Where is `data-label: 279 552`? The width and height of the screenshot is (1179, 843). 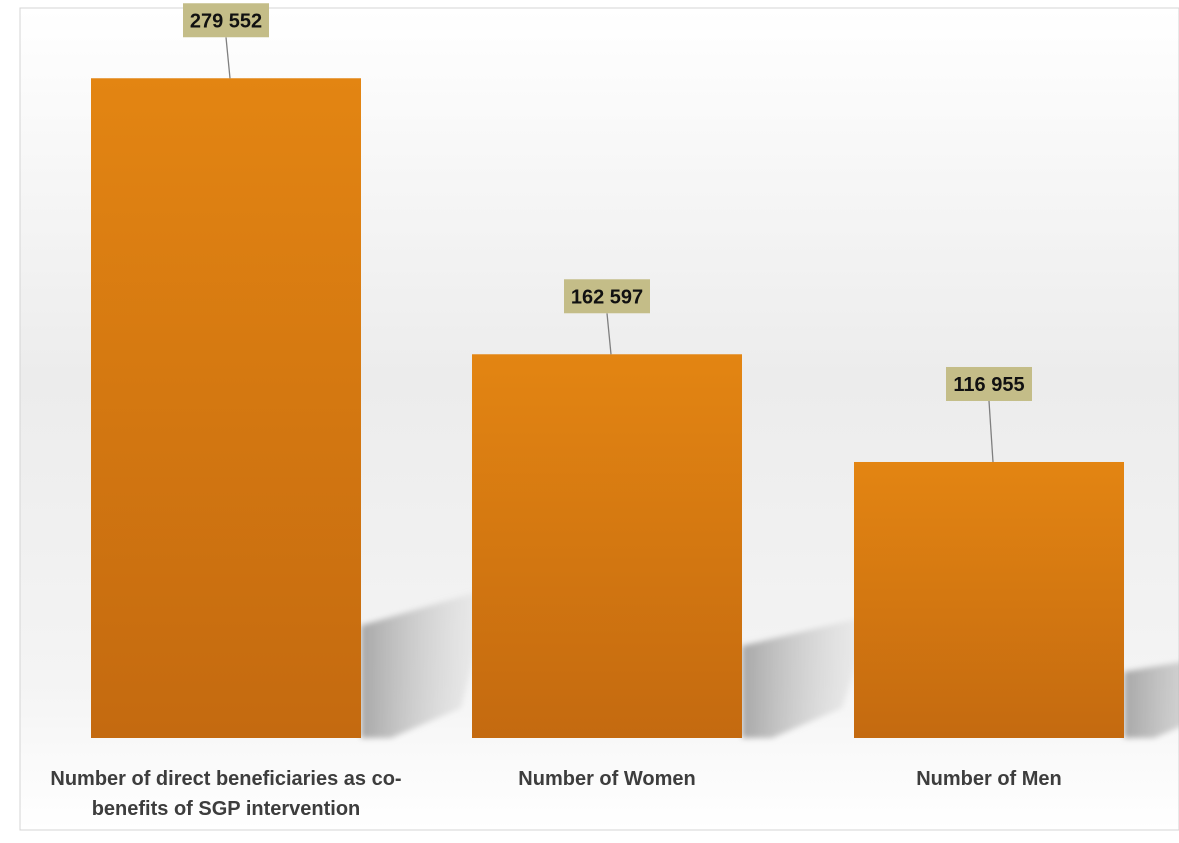 data-label: 279 552 is located at coordinates (226, 21).